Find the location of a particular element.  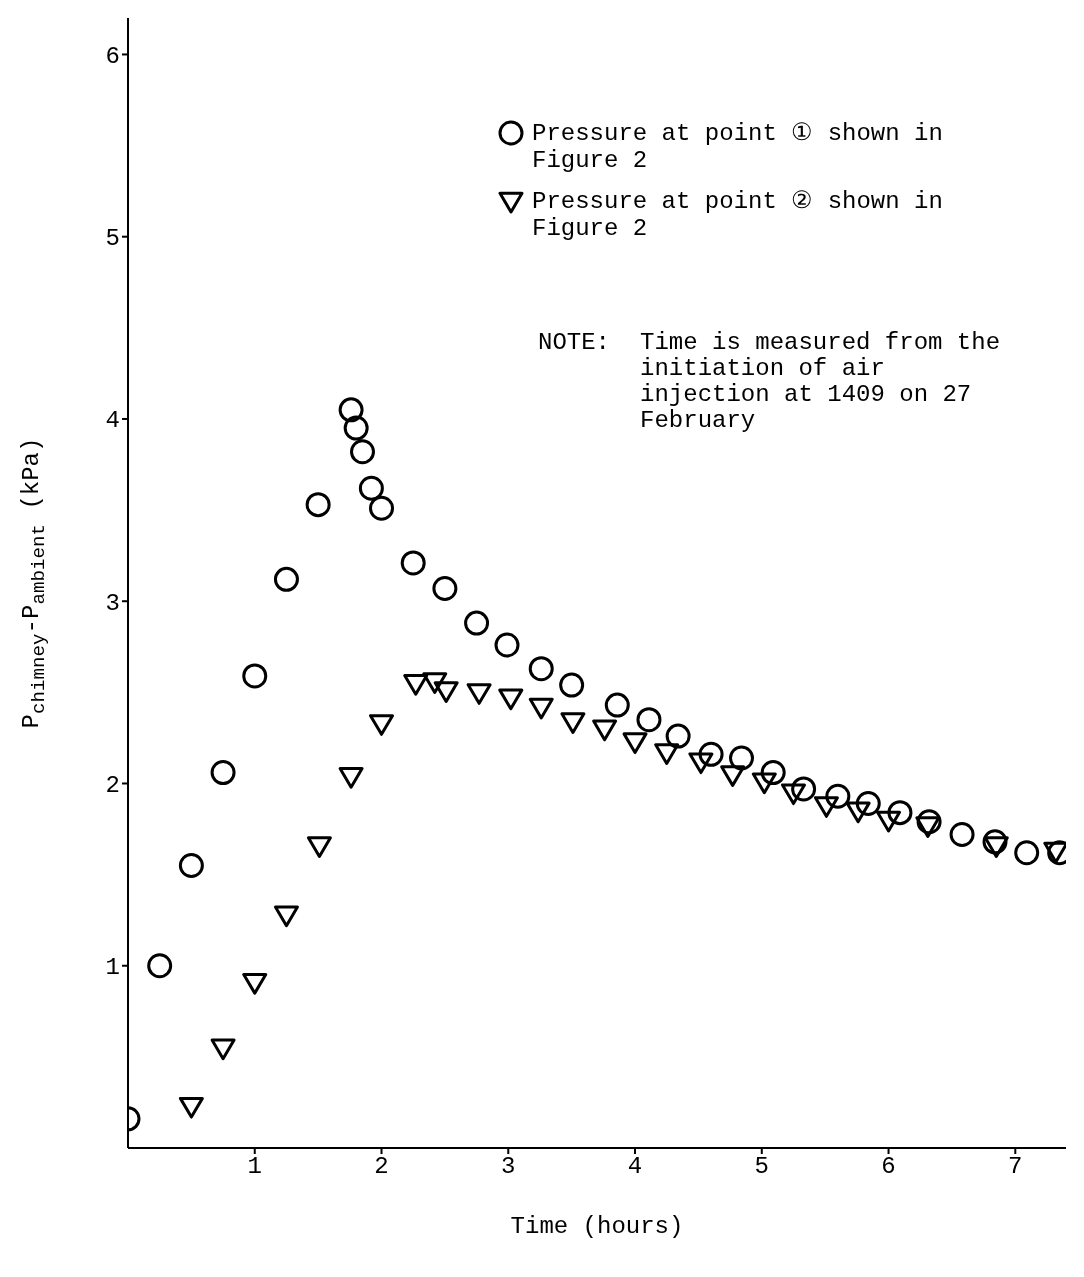

x-tick-label: 5 is located at coordinates (761, 1167).